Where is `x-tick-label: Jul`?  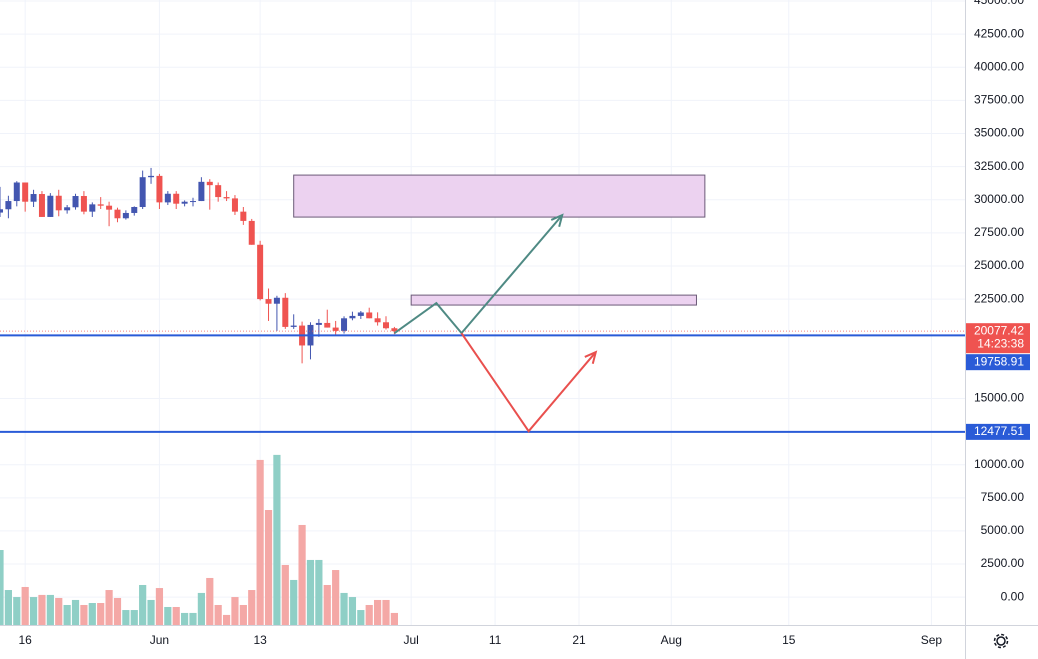
x-tick-label: Jul is located at coordinates (411, 640).